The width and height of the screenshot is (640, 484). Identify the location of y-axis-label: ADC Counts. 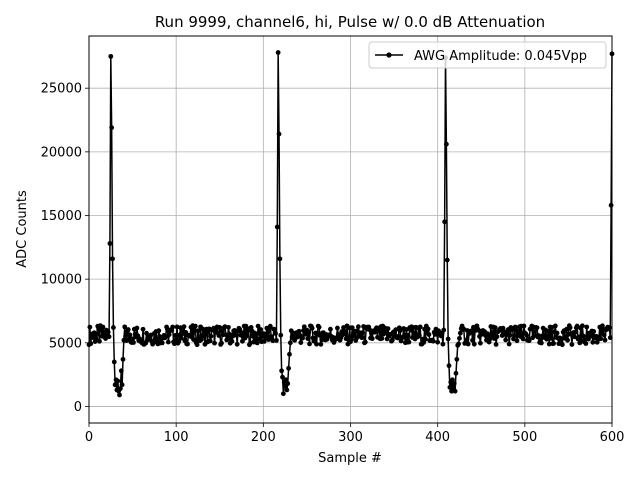
(22, 229).